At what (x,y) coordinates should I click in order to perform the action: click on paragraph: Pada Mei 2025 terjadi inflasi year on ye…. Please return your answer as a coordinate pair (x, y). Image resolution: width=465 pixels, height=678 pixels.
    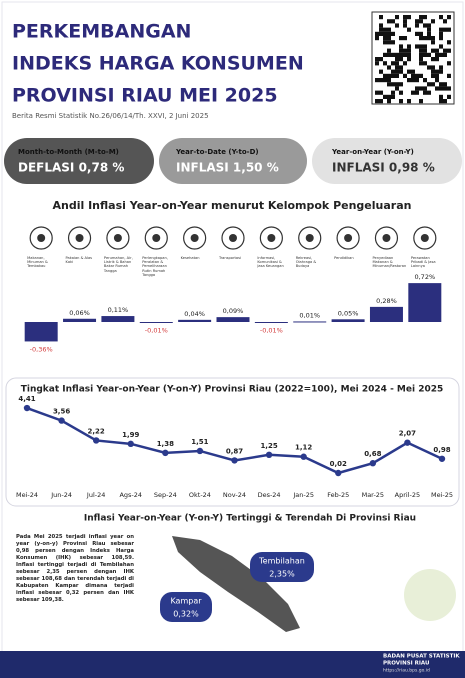
    Looking at the image, I should click on (75, 568).